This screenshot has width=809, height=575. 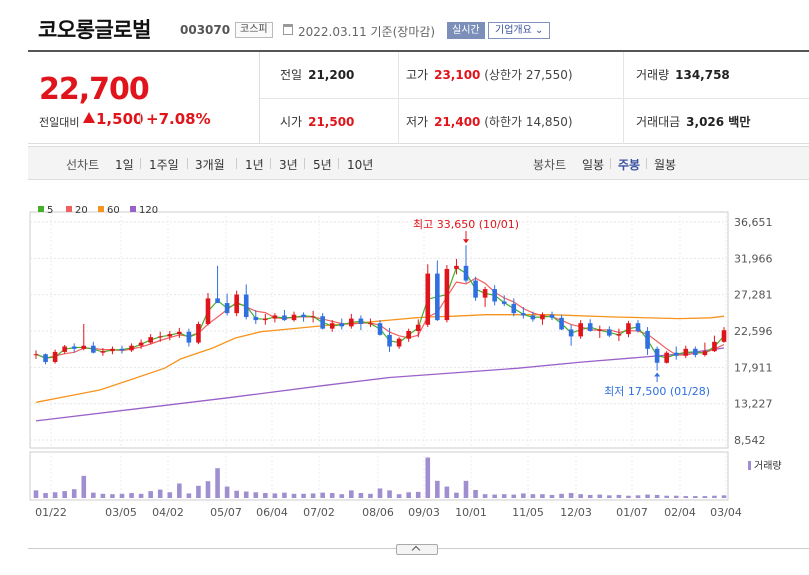 What do you see at coordinates (753, 222) in the screenshot?
I see `y-tick-label: 36,651` at bounding box center [753, 222].